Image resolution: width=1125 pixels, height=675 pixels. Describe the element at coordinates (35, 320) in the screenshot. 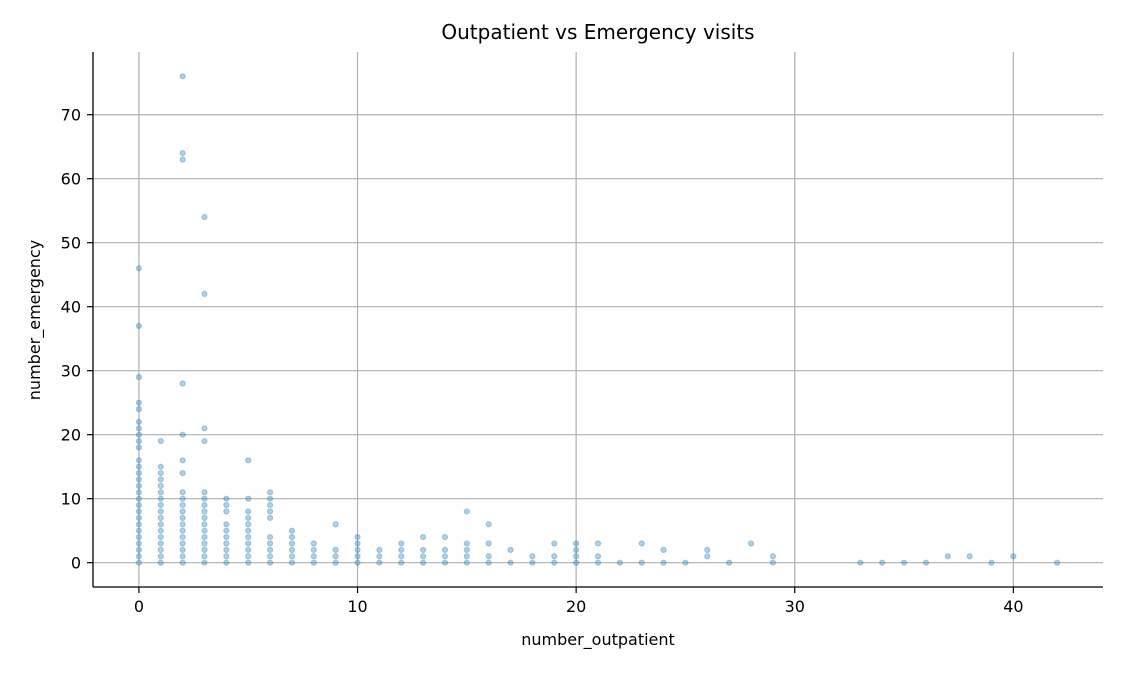

I see `y-axis-label: number_emergency` at that location.